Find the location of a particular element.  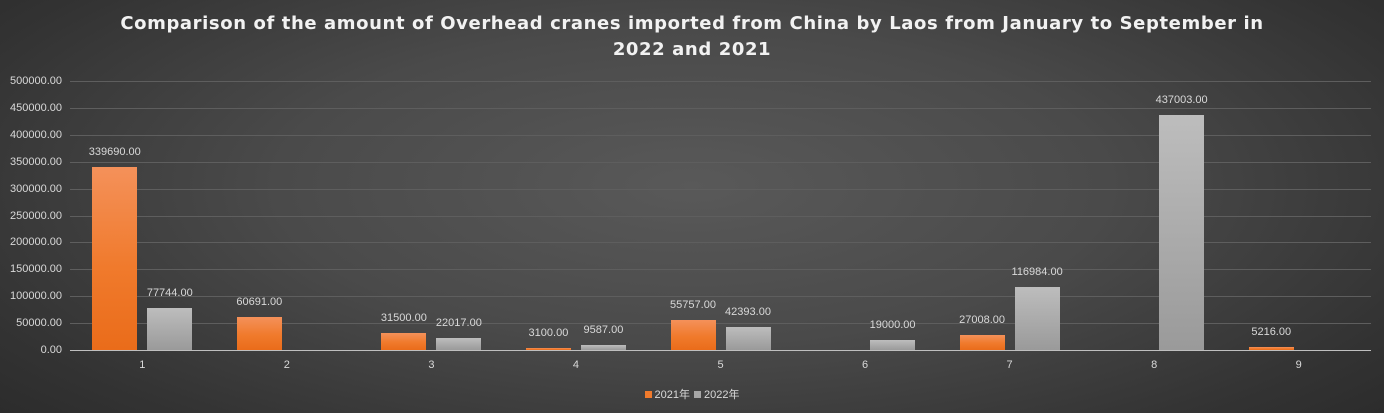

y-tick-label: 450000.00 is located at coordinates (36, 107).